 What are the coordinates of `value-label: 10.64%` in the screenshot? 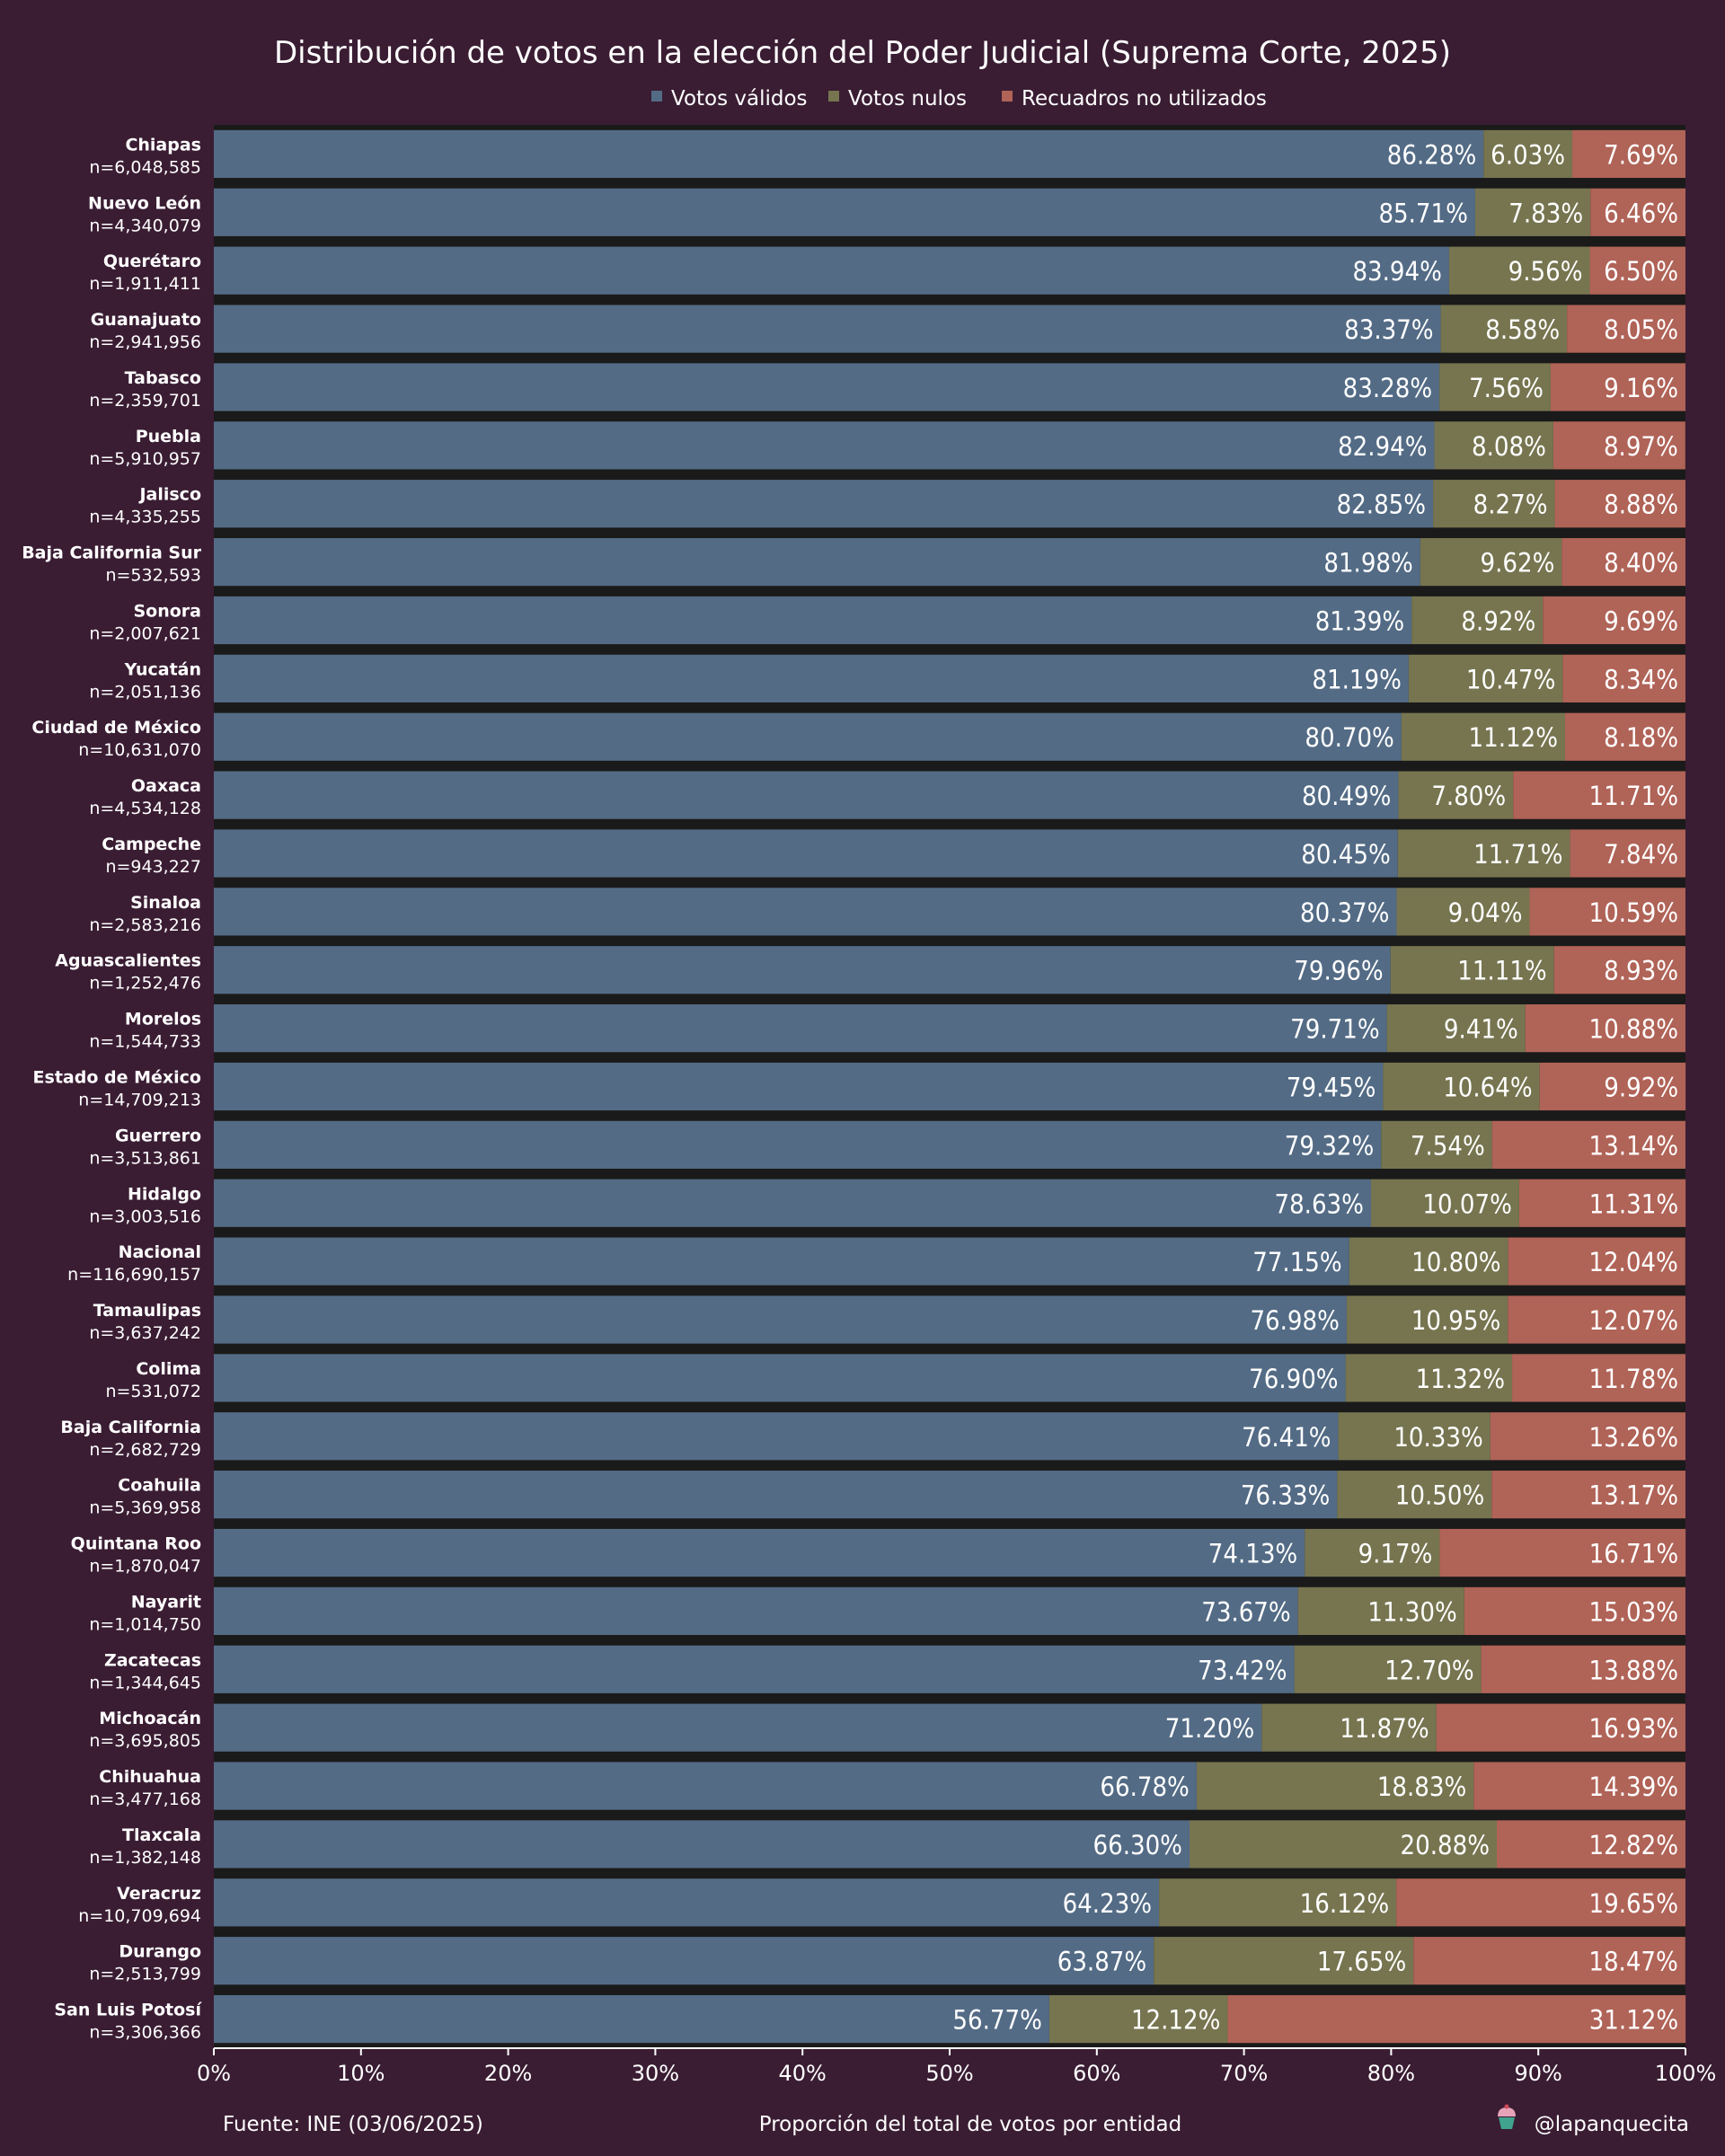 It's located at (1487, 1088).